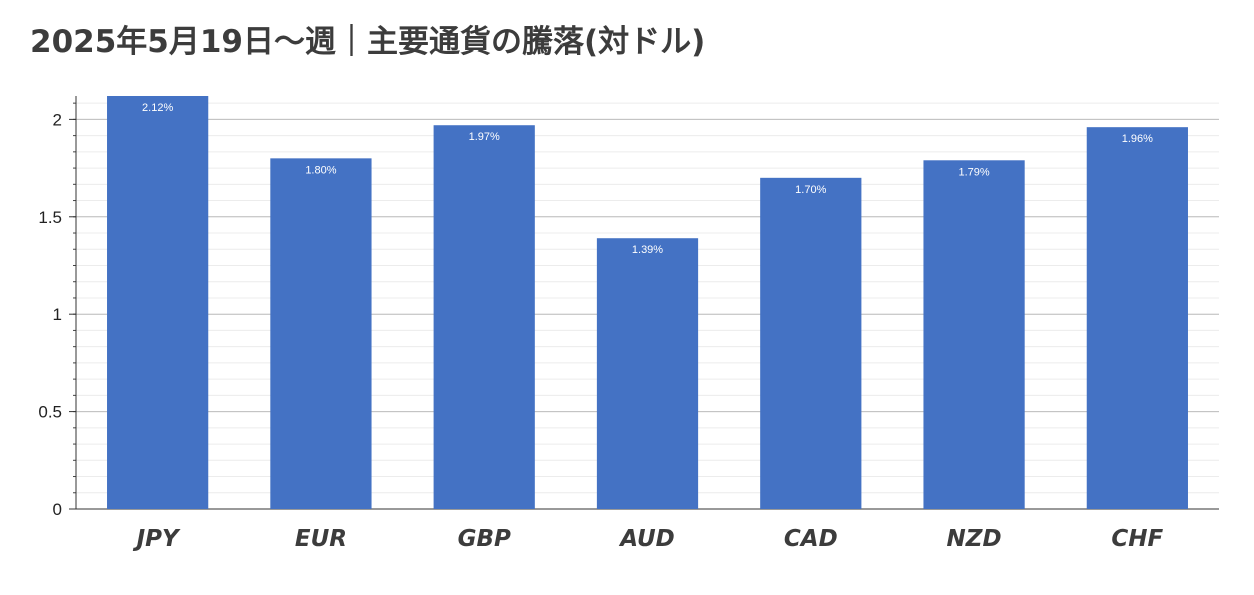 The width and height of the screenshot is (1254, 595). I want to click on x-tick-label-jpy: JPY, so click(157, 539).